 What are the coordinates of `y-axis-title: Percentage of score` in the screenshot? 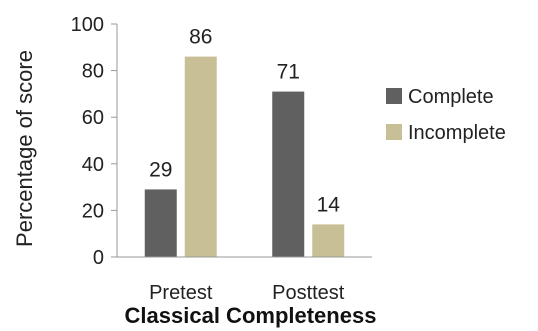 It's located at (24, 148).